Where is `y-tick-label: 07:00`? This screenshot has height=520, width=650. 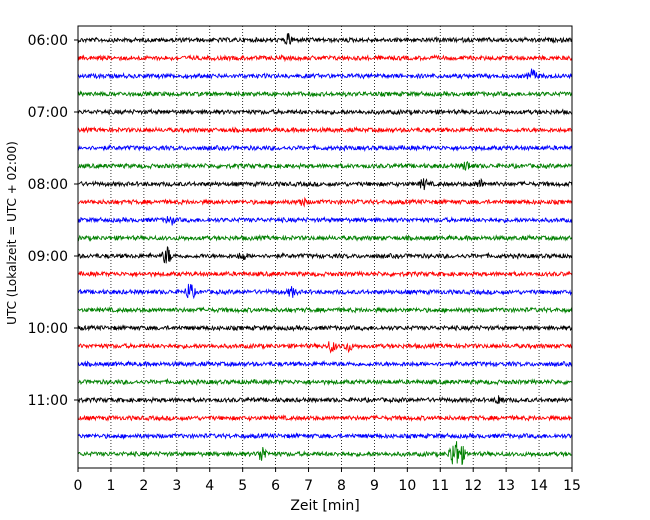 y-tick-label: 07:00 is located at coordinates (48, 113).